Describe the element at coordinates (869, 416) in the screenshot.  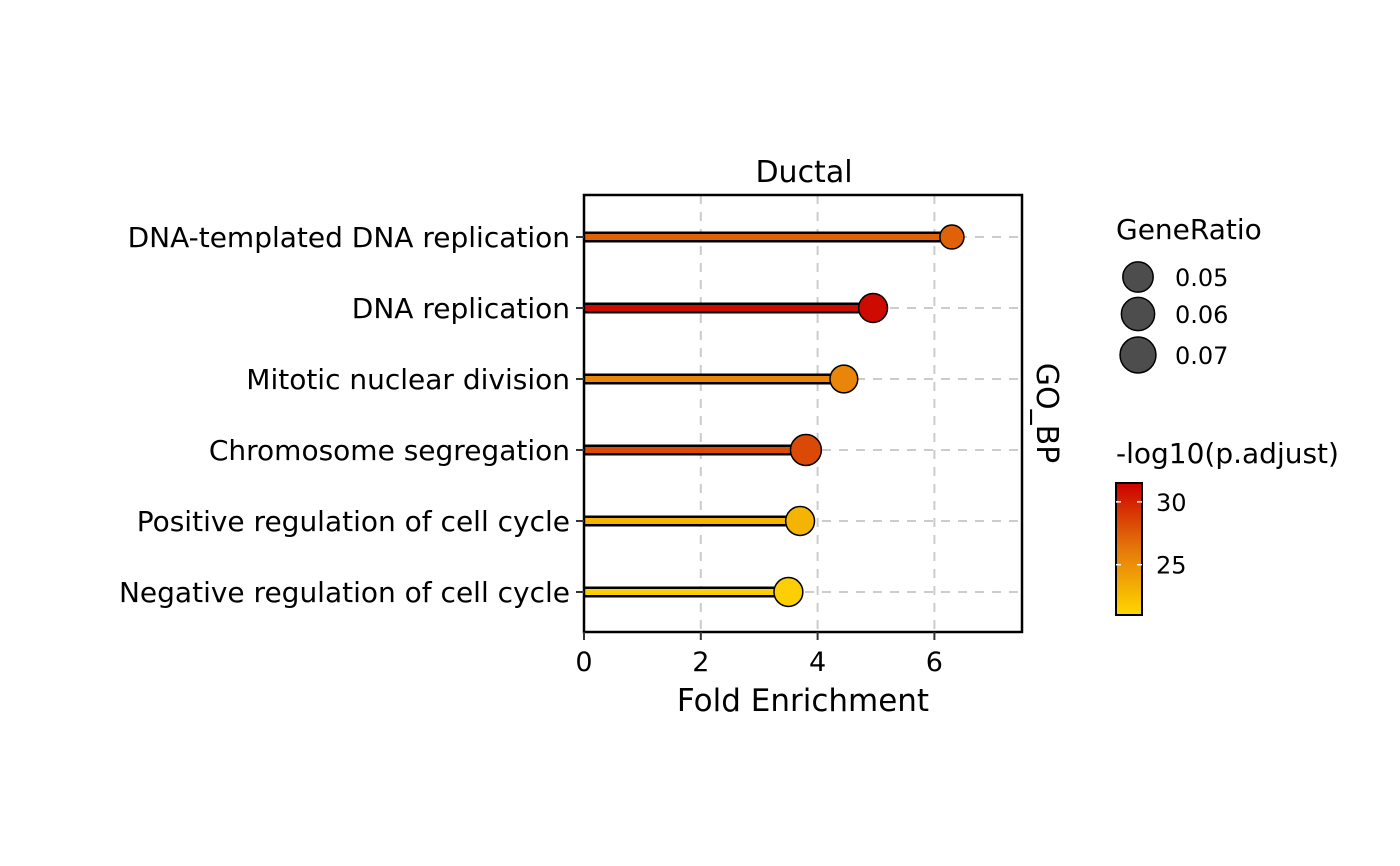
I see `lollipop-points` at that location.